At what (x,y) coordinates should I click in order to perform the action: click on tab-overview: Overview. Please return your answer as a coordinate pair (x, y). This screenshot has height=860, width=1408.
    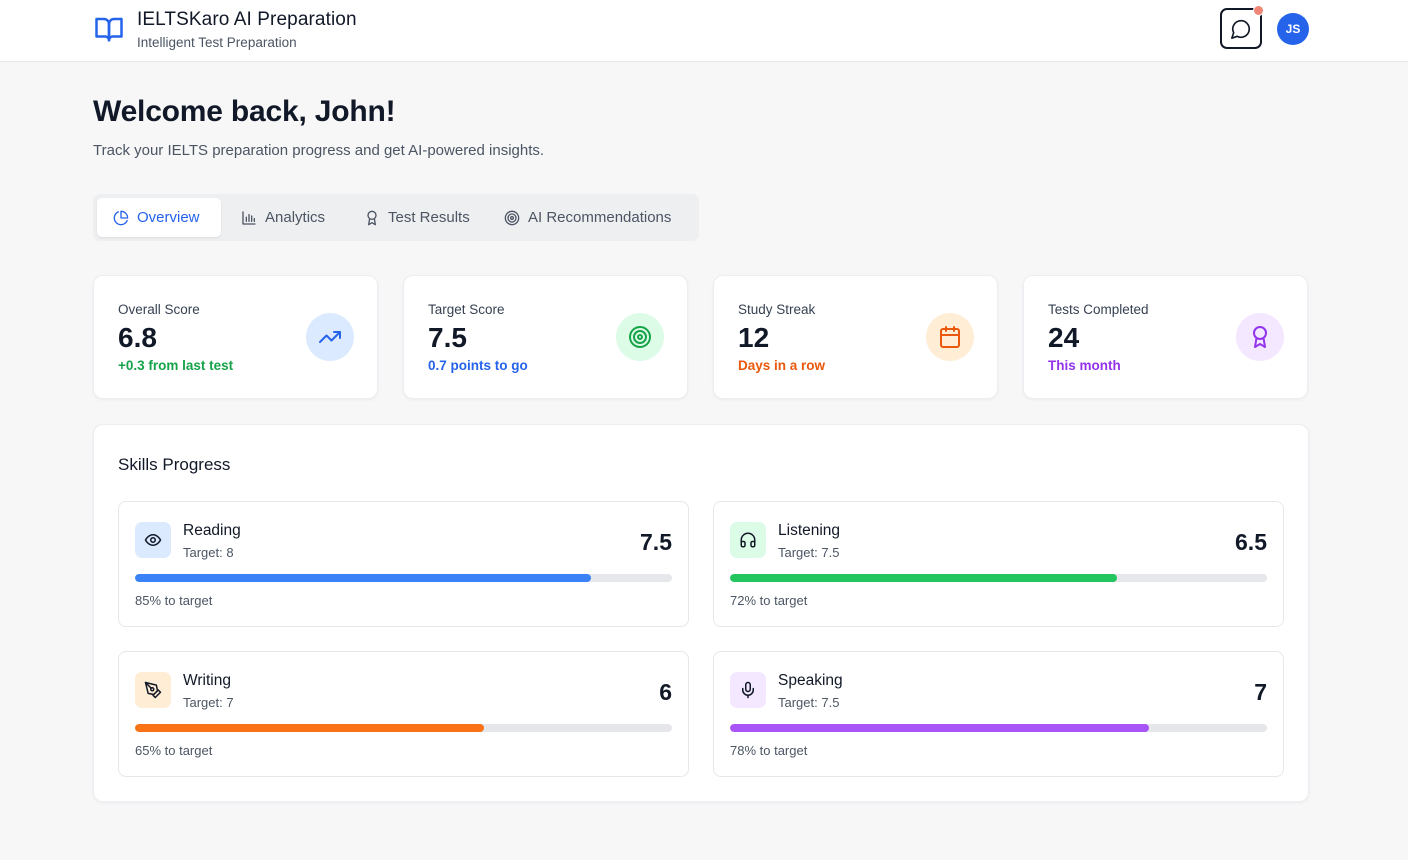
    Looking at the image, I should click on (159, 217).